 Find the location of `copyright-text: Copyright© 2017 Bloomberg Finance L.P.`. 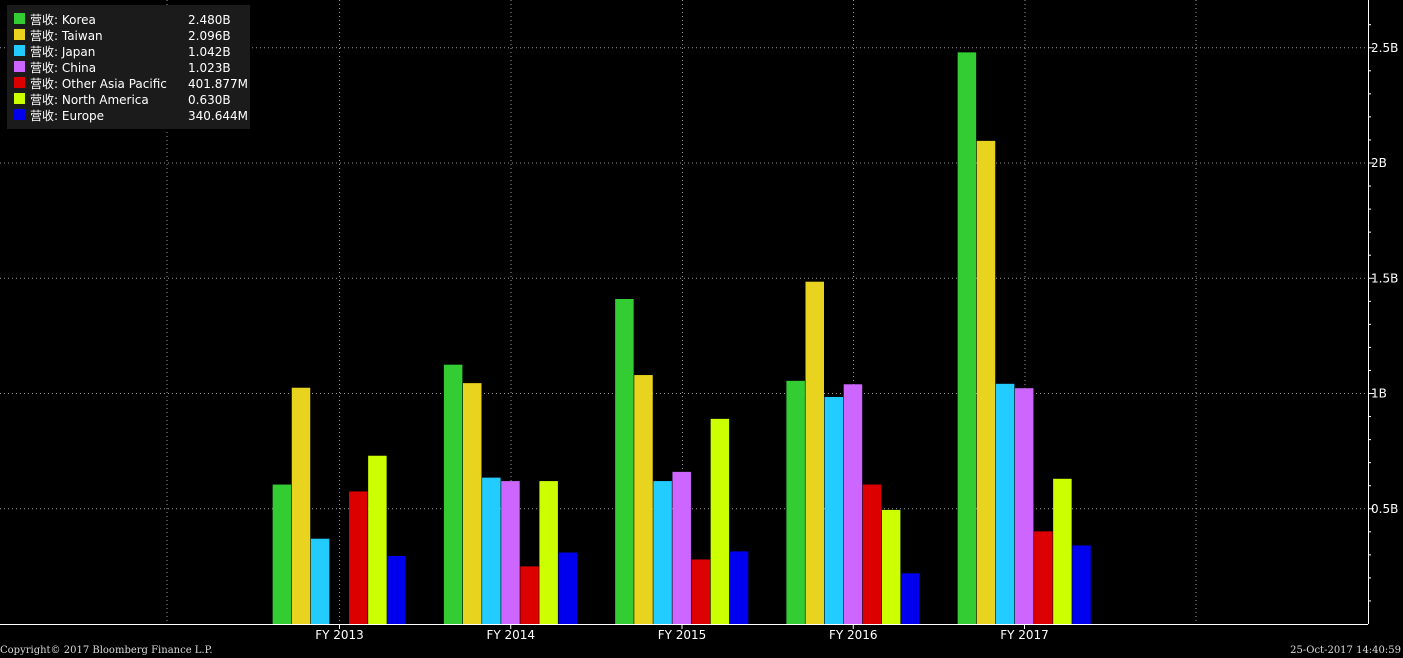

copyright-text: Copyright© 2017 Bloomberg Finance L.P. is located at coordinates (106, 650).